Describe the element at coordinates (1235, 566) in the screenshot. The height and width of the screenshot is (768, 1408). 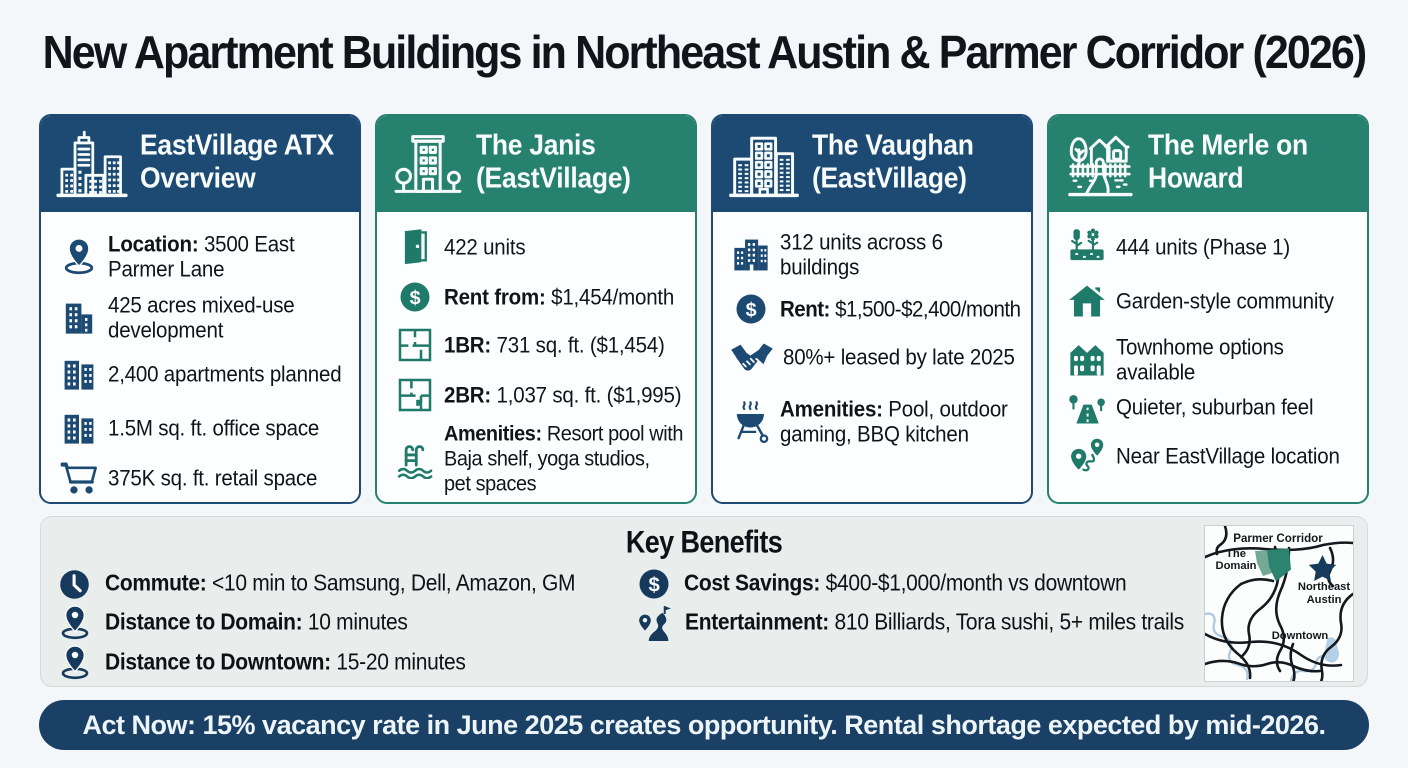
I see `svg-text: Domain` at that location.